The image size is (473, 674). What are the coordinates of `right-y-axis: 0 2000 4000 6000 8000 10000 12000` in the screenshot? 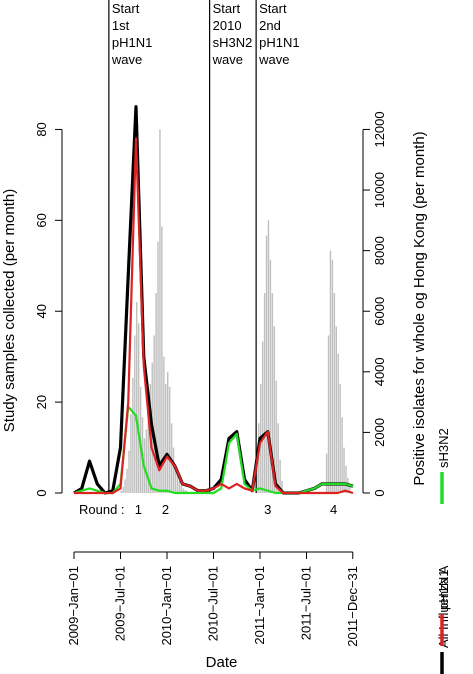 It's located at (374, 304).